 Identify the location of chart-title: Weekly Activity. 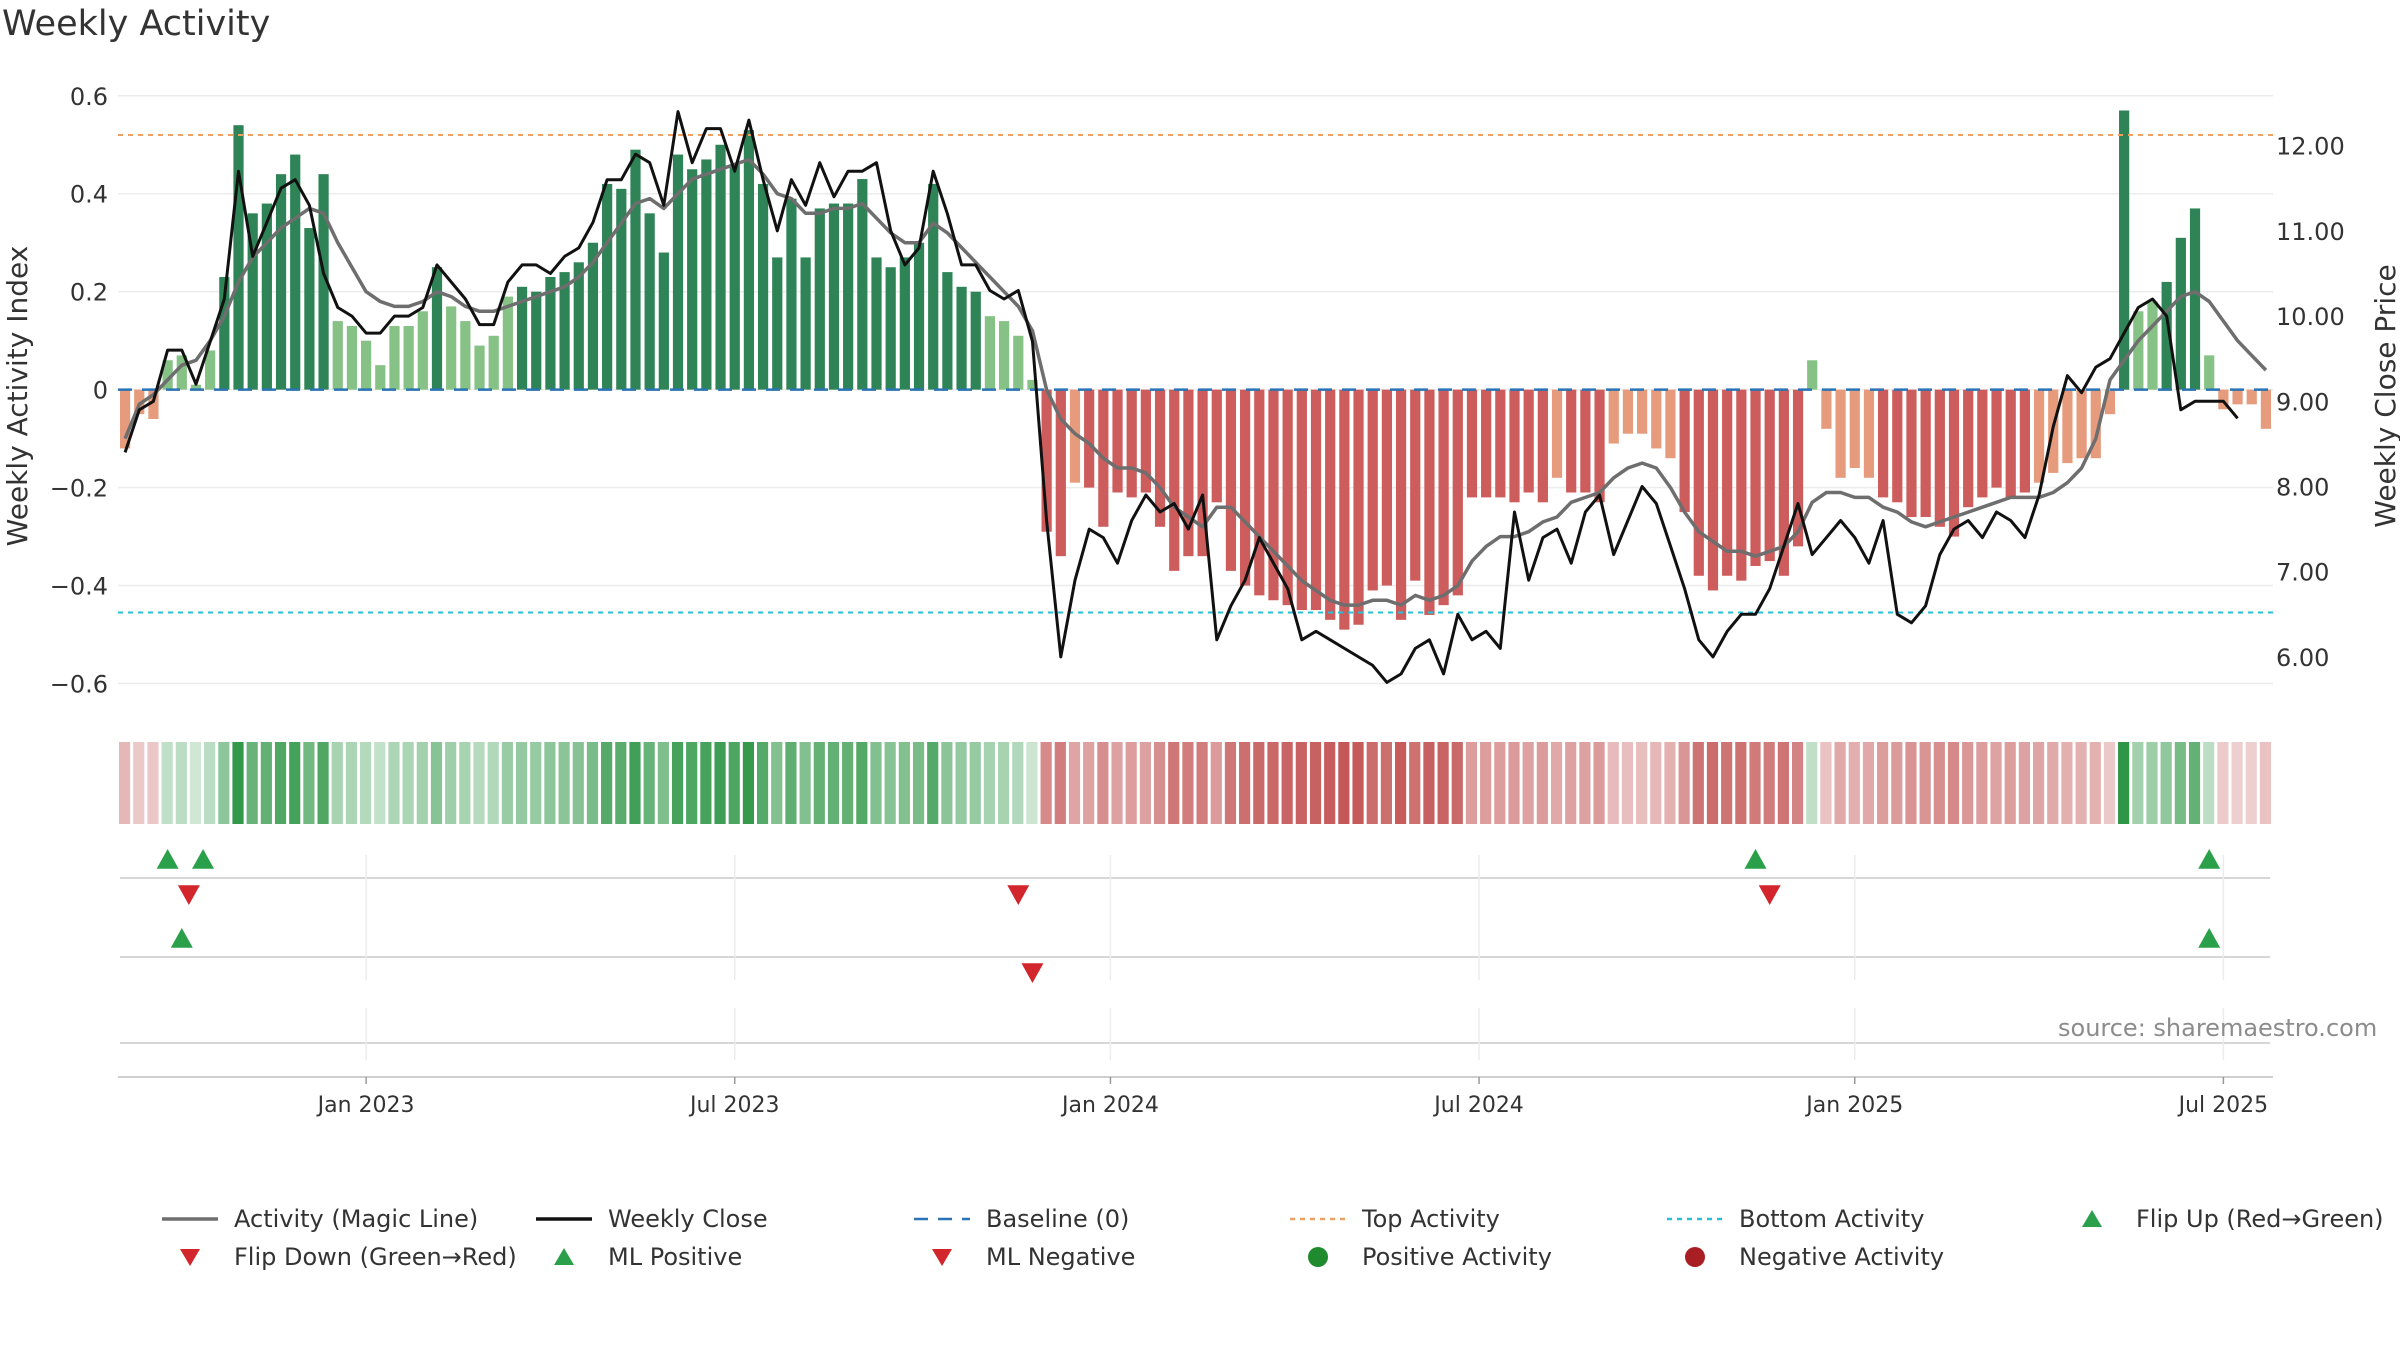
(136, 24).